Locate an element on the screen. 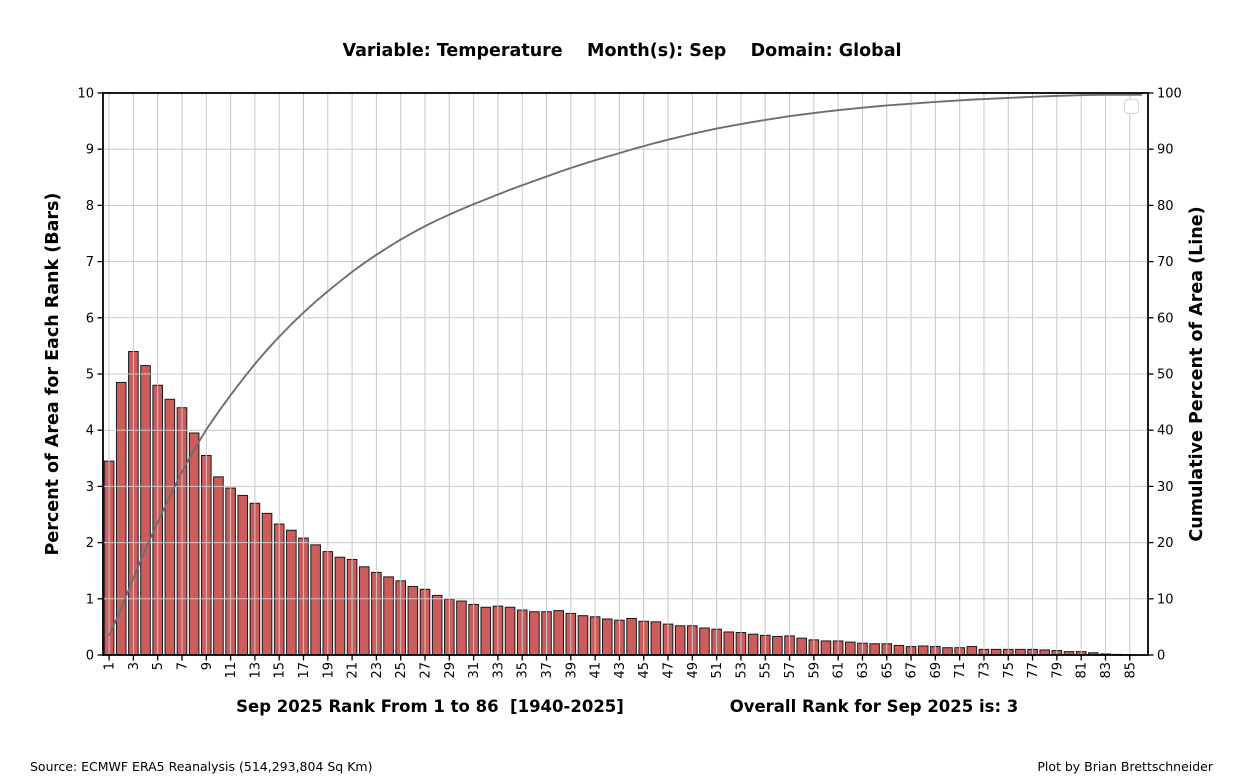  right-tick-label: 100 is located at coordinates (1169, 94).